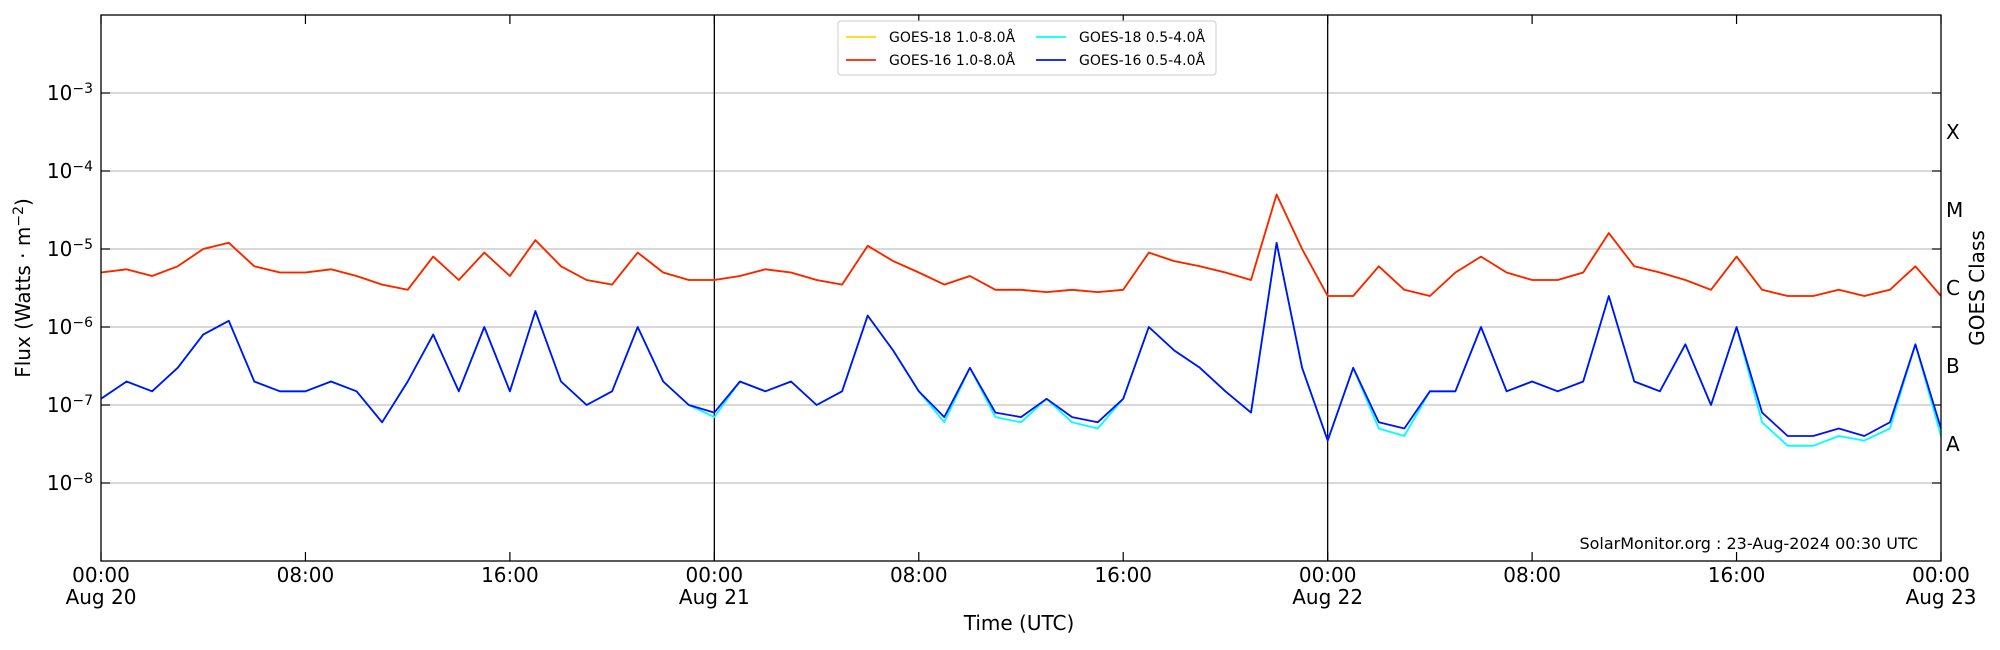  Describe the element at coordinates (23, 288) in the screenshot. I see `y-axis-label: Flux (Watts · m−2)` at that location.